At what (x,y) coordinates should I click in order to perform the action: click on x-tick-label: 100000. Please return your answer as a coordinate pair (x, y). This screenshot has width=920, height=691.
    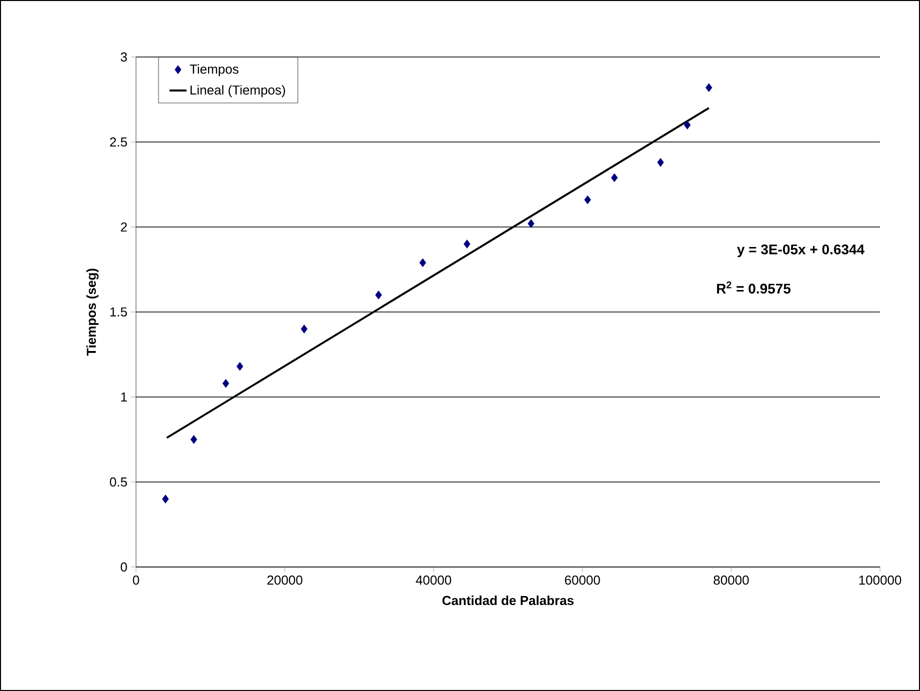
    Looking at the image, I should click on (880, 580).